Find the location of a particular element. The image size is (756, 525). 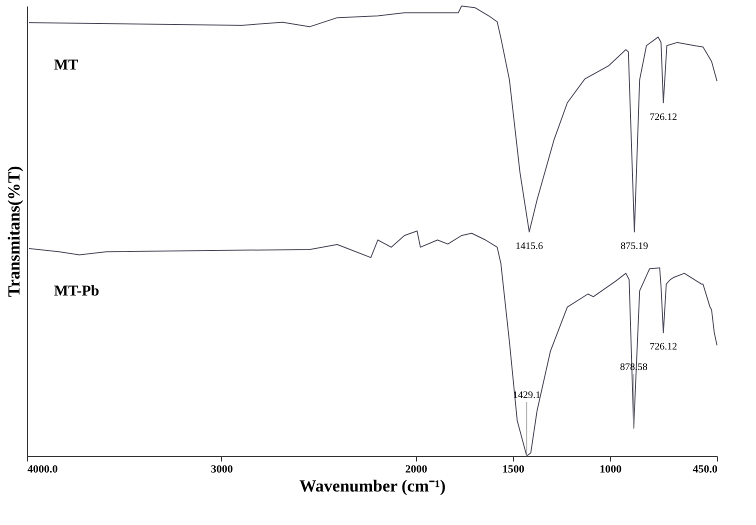

x-tick-label: 1000 is located at coordinates (611, 470).